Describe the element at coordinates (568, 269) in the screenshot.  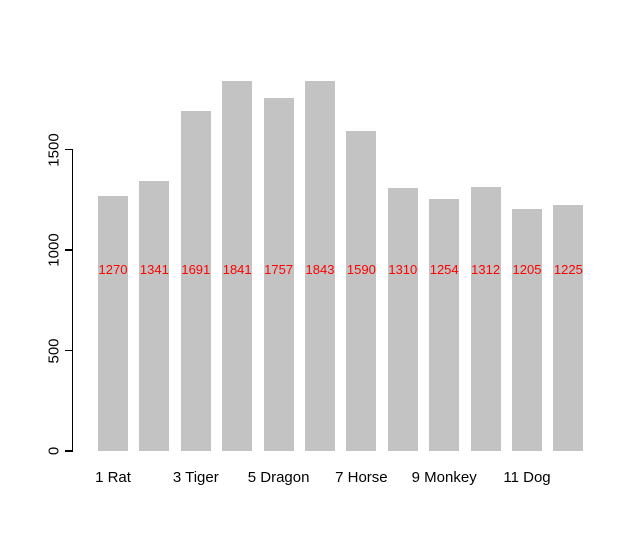
I see `bar-value-label: 1225` at that location.